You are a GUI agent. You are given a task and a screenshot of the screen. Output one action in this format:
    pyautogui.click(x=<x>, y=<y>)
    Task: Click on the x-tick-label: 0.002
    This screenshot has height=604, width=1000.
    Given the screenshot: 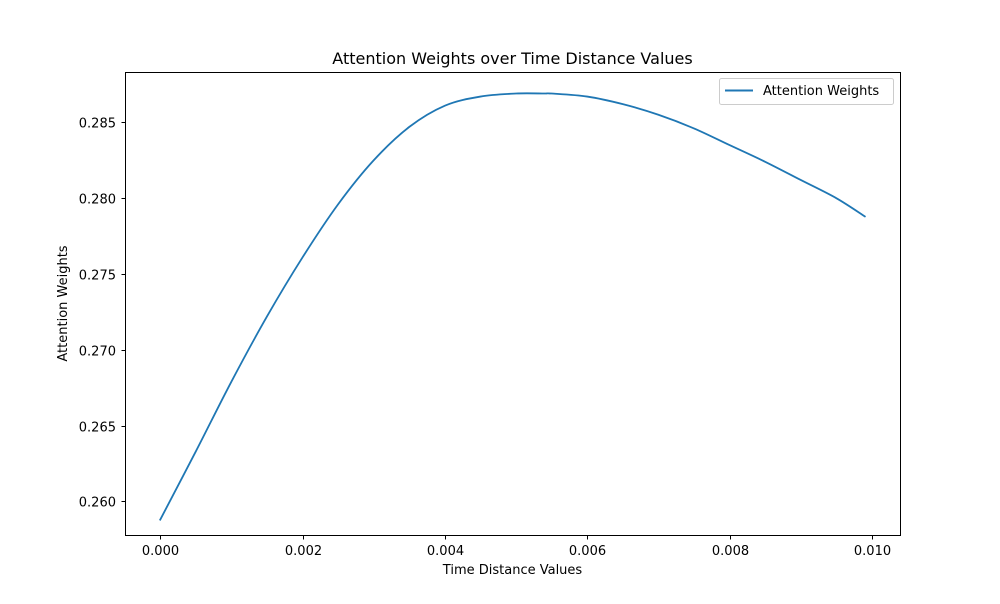 What is the action you would take?
    pyautogui.click(x=303, y=551)
    